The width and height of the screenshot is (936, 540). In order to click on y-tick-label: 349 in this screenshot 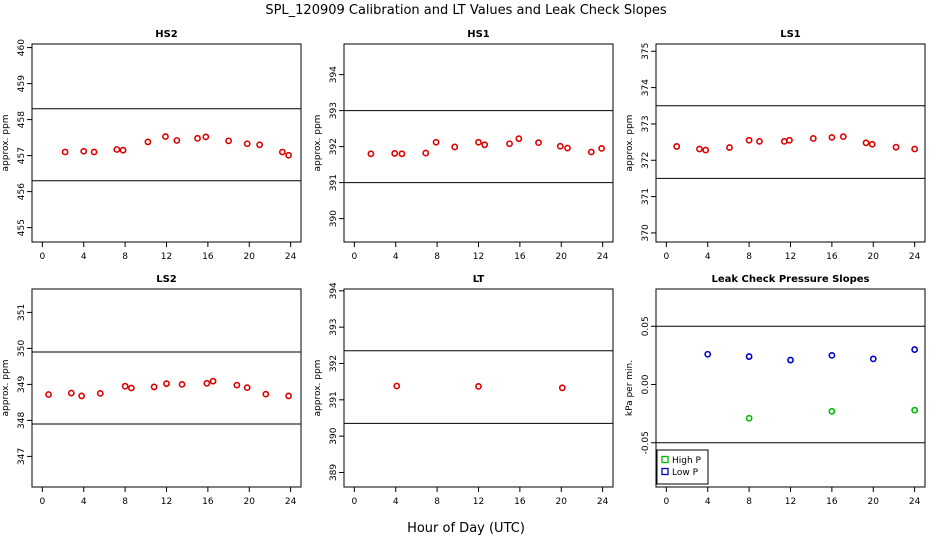, I will do `click(22, 384)`.